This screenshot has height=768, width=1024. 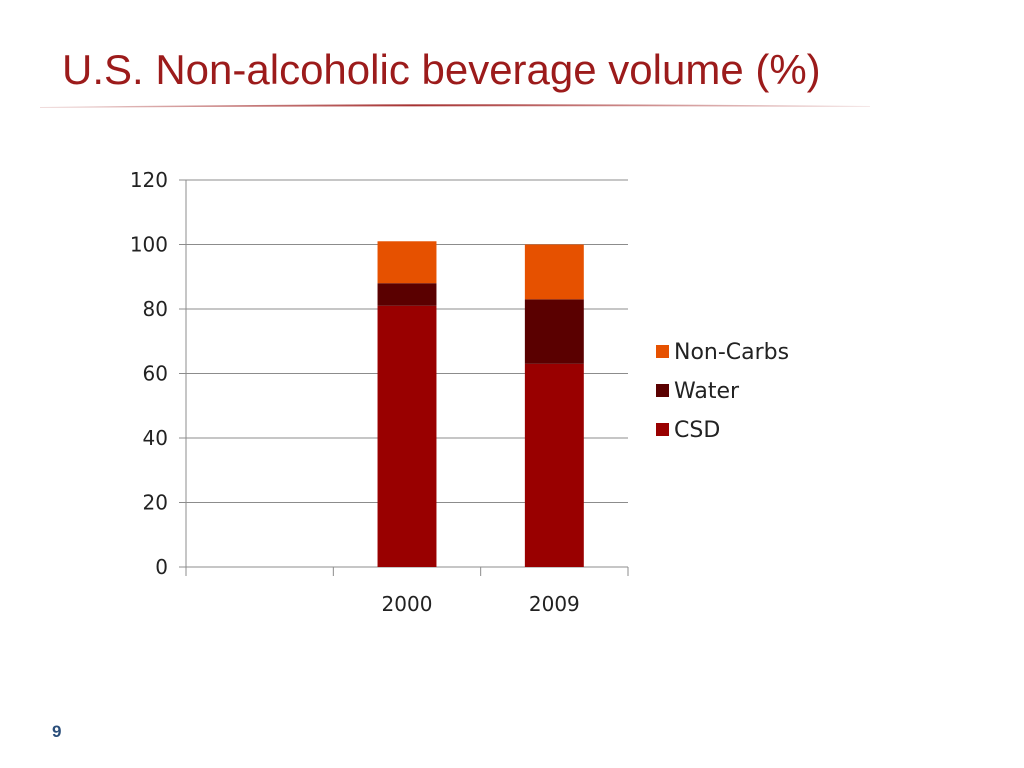 What do you see at coordinates (707, 391) in the screenshot?
I see `legend-label: Water` at bounding box center [707, 391].